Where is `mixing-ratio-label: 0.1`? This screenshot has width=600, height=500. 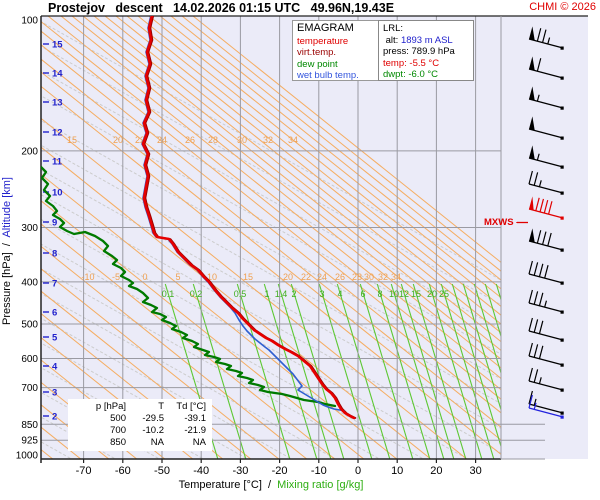
mixing-ratio-label: 0.1 is located at coordinates (168, 294).